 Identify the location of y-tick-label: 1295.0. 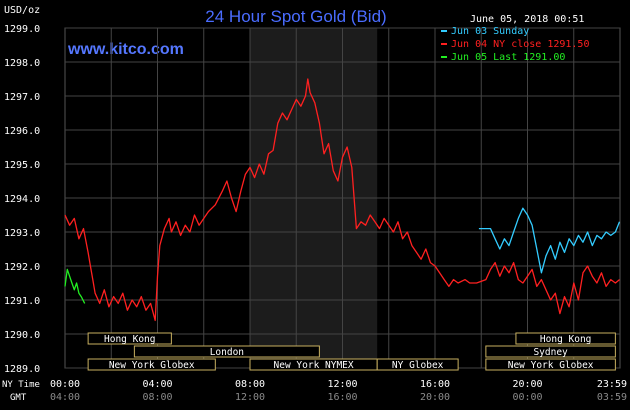
(22, 165).